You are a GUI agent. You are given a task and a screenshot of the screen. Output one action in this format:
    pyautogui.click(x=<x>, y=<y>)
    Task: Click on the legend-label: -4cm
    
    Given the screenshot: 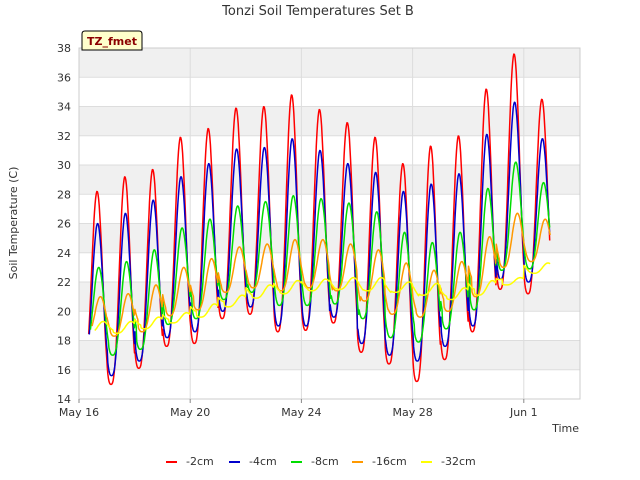 What is the action you would take?
    pyautogui.click(x=263, y=461)
    